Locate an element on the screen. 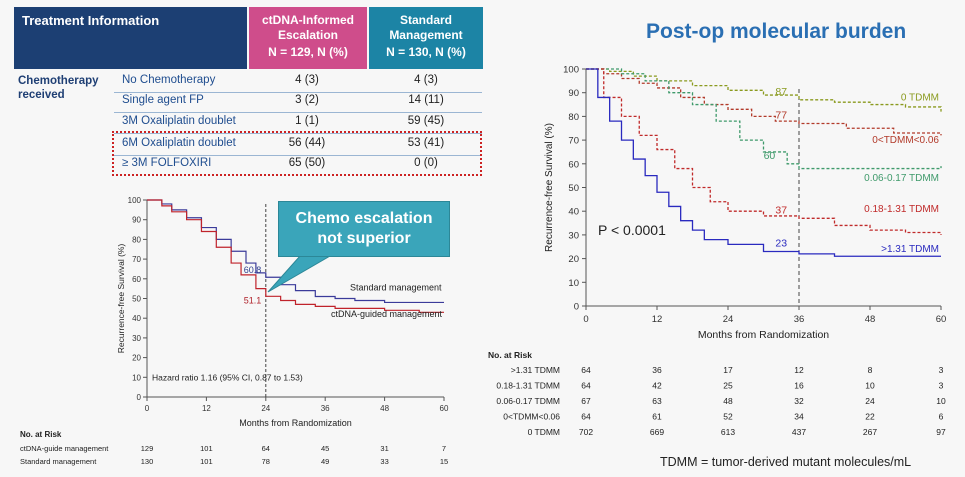  risk-cell: 42 is located at coordinates (657, 386).